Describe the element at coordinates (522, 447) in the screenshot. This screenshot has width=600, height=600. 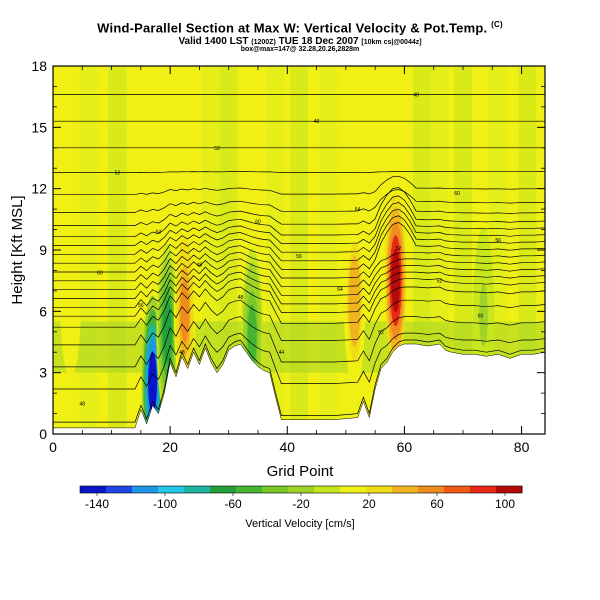
I see `x-tick-label: 80` at that location.